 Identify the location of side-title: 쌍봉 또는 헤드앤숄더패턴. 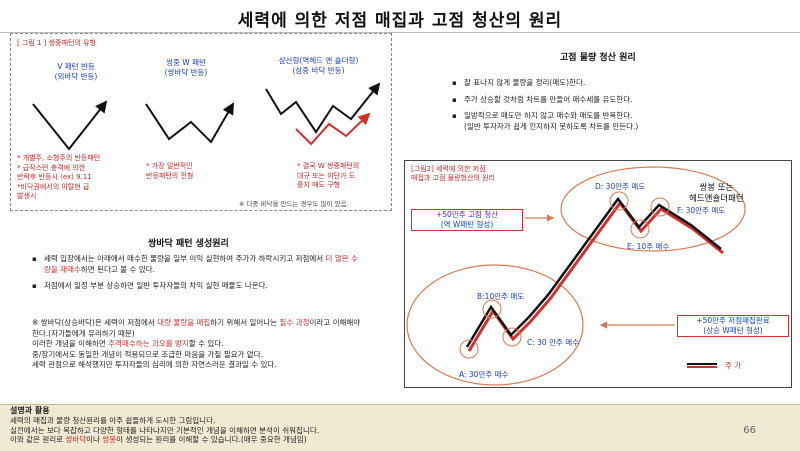
(716, 193).